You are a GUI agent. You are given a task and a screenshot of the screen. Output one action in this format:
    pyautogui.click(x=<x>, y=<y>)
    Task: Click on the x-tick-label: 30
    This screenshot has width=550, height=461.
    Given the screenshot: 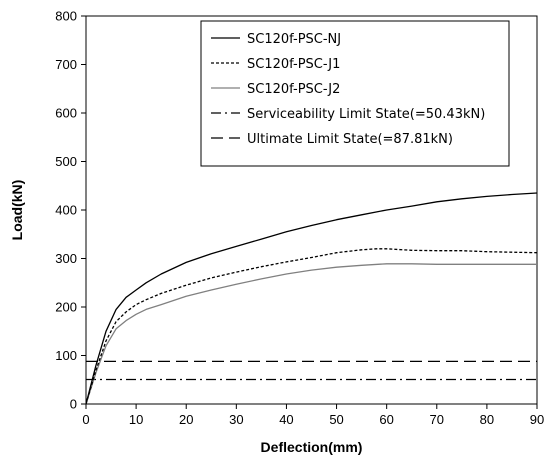 What is the action you would take?
    pyautogui.click(x=236, y=419)
    